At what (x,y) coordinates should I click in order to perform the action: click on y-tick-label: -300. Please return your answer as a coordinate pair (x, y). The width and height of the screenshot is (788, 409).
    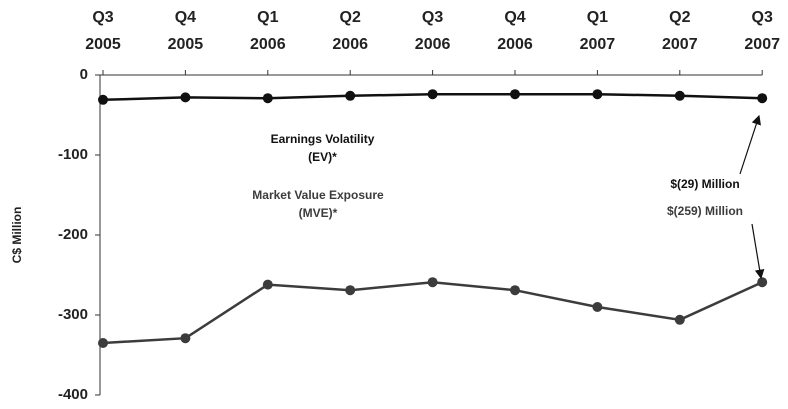
    Looking at the image, I should click on (73, 314).